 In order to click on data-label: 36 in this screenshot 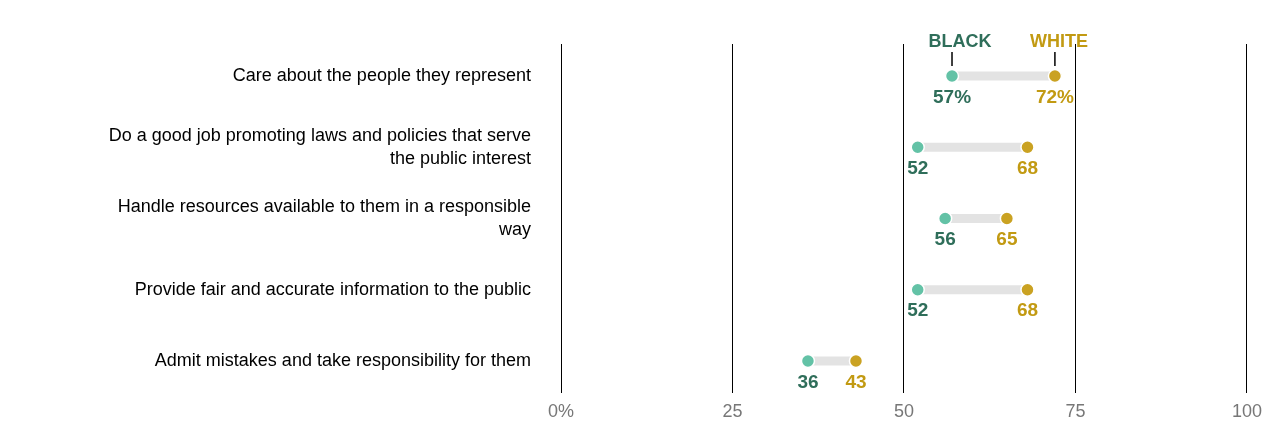, I will do `click(808, 381)`.